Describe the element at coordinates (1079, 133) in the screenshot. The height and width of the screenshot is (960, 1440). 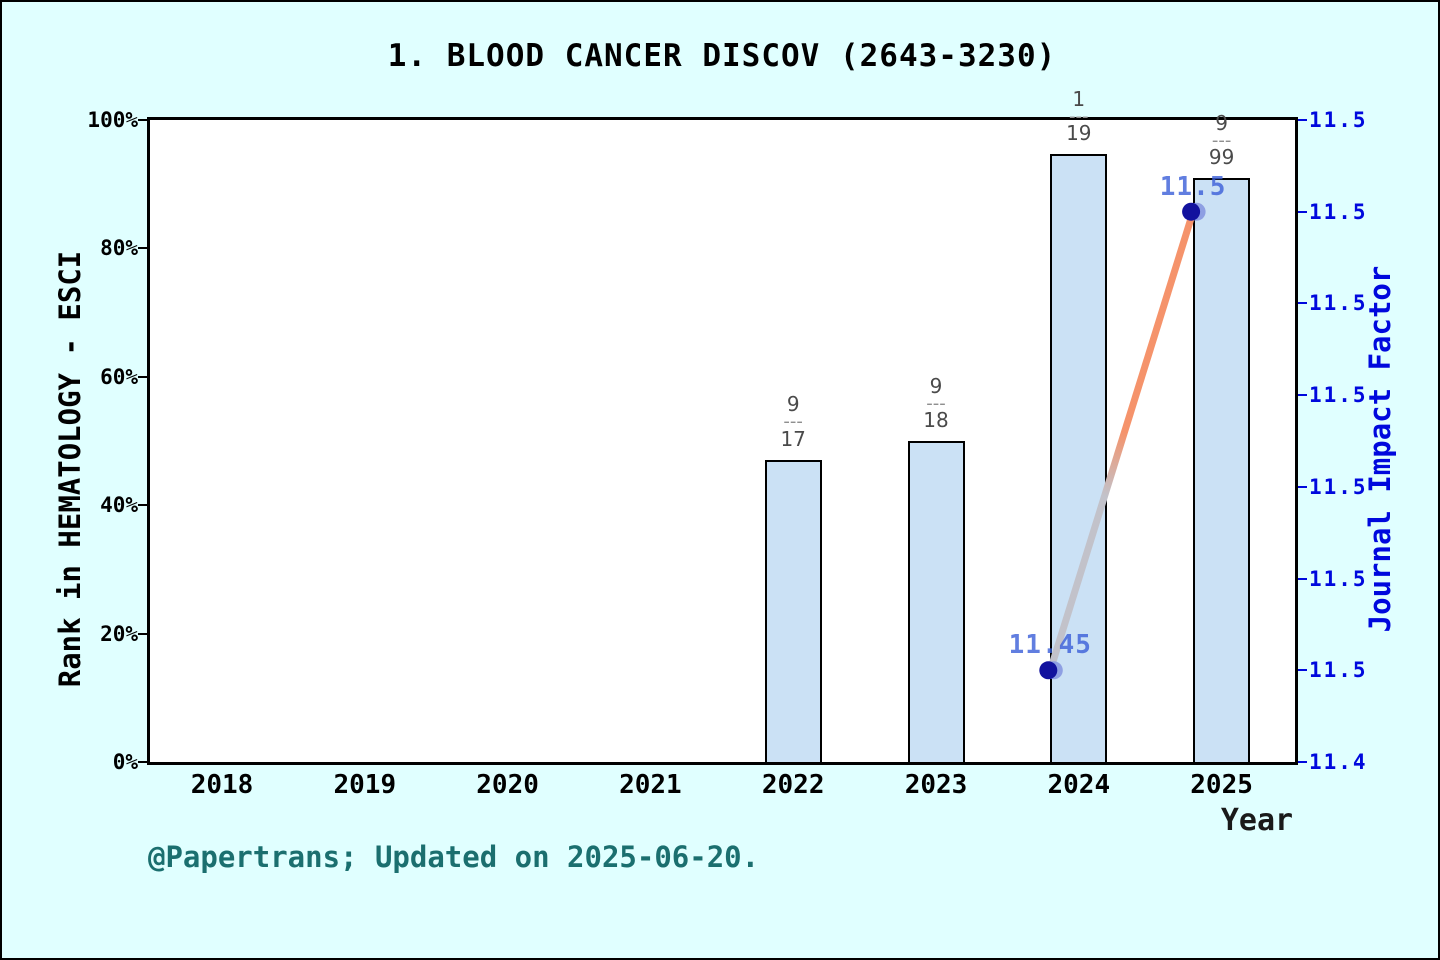
I see `fraction-denominator: 19` at that location.